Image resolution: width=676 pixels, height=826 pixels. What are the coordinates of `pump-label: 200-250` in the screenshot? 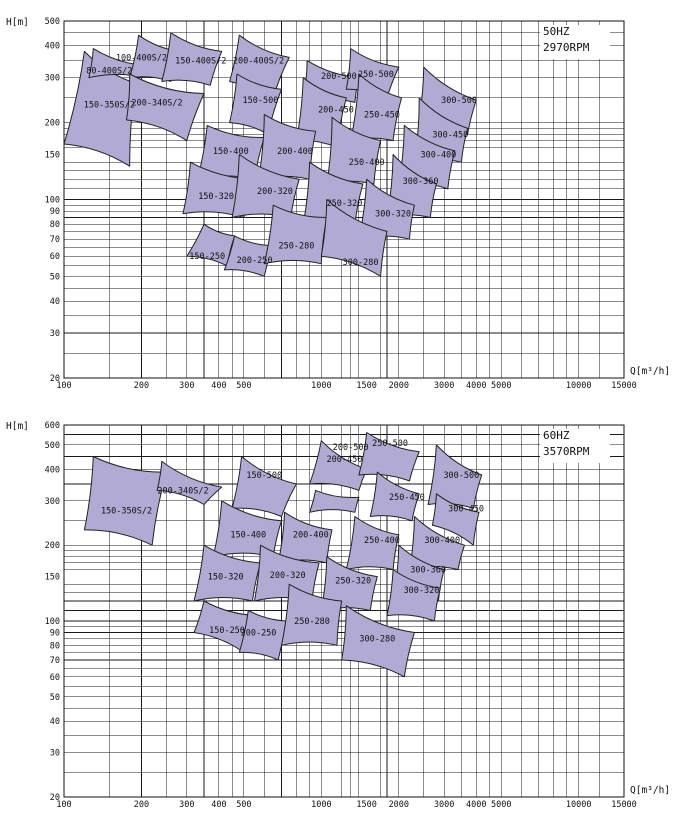 It's located at (259, 633).